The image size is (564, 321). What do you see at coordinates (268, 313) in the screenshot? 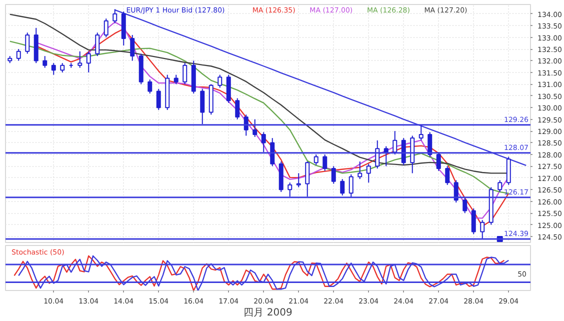
I see `x-axis-title: 四月 2009` at bounding box center [268, 313].